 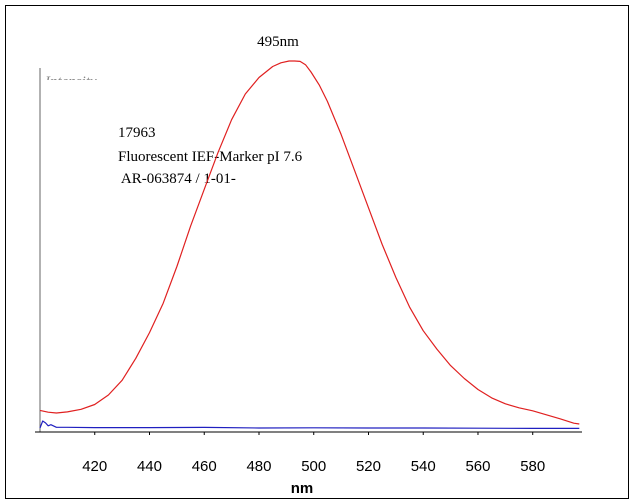 I want to click on x-tick-label: 580, so click(x=532, y=466).